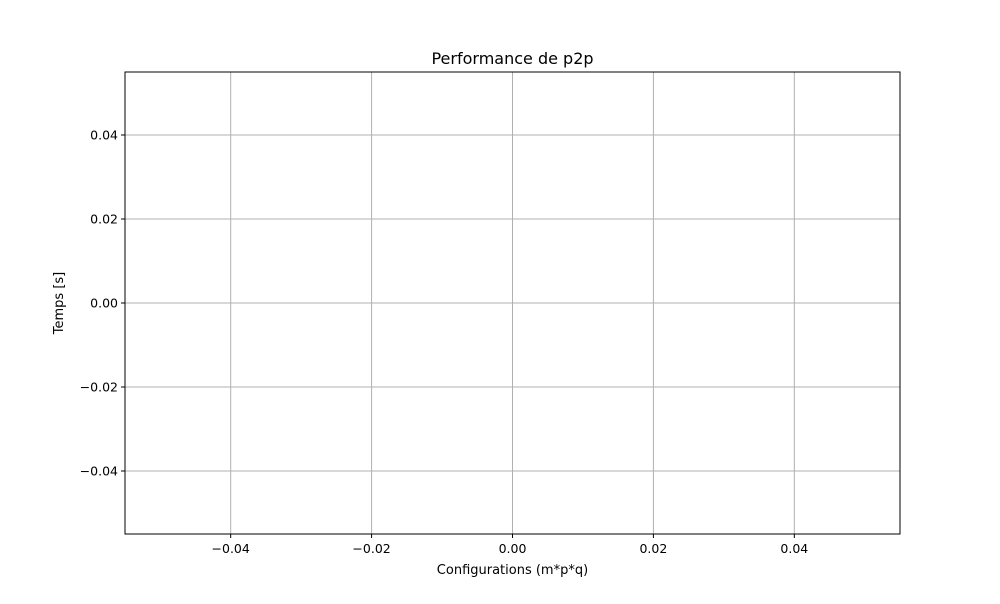  Describe the element at coordinates (371, 548) in the screenshot. I see `x-tick-label: −0.02` at that location.